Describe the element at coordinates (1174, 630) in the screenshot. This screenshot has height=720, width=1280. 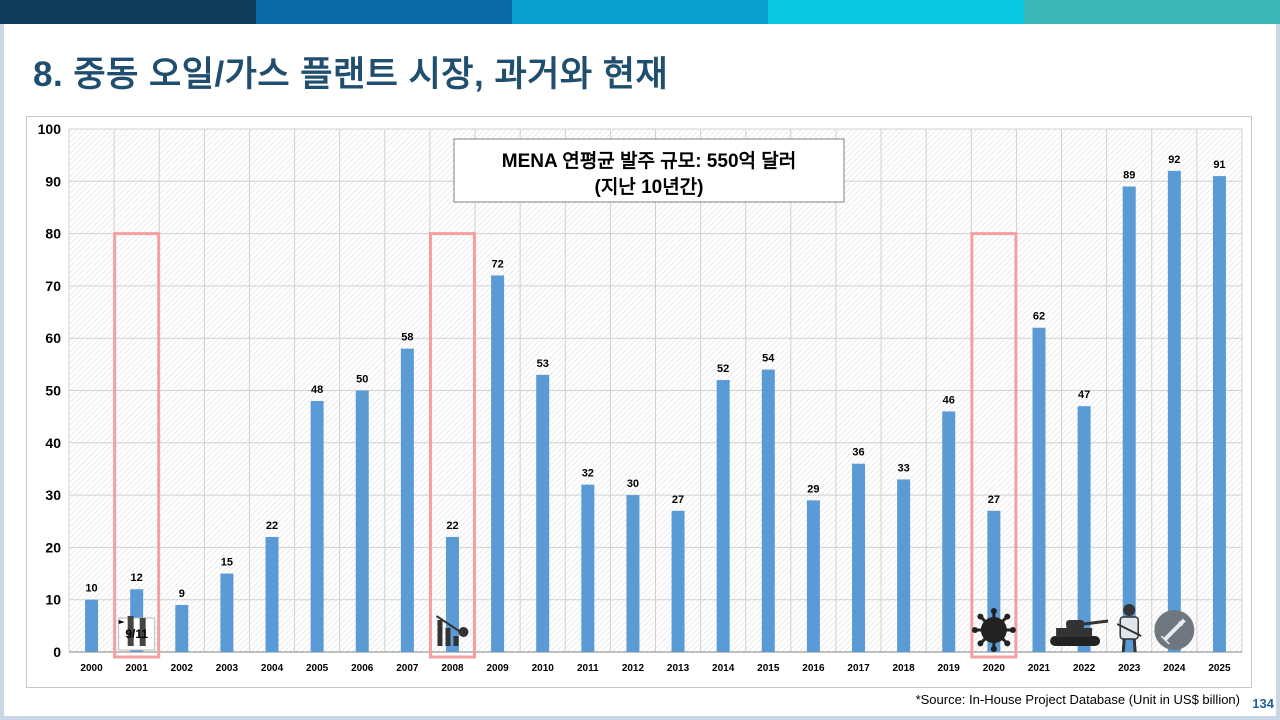
I see `missile-icon` at that location.